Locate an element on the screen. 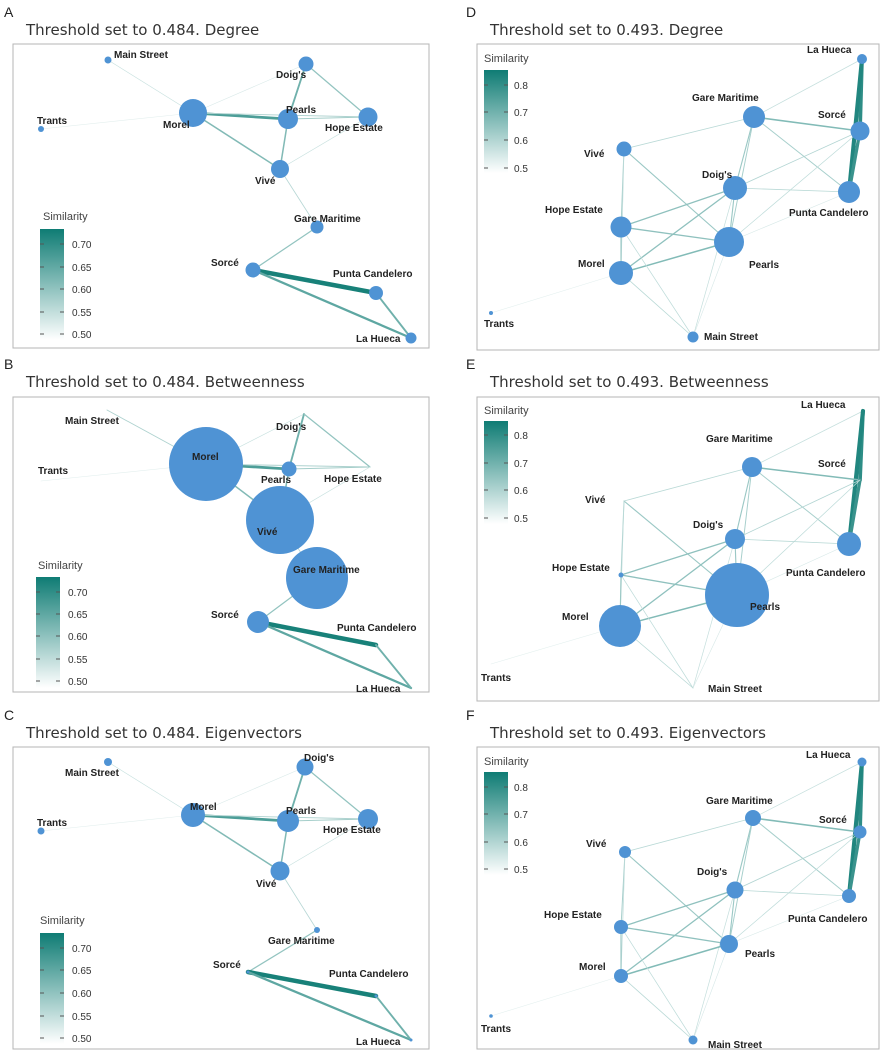 The width and height of the screenshot is (882, 1054). node-trants is located at coordinates (41, 831).